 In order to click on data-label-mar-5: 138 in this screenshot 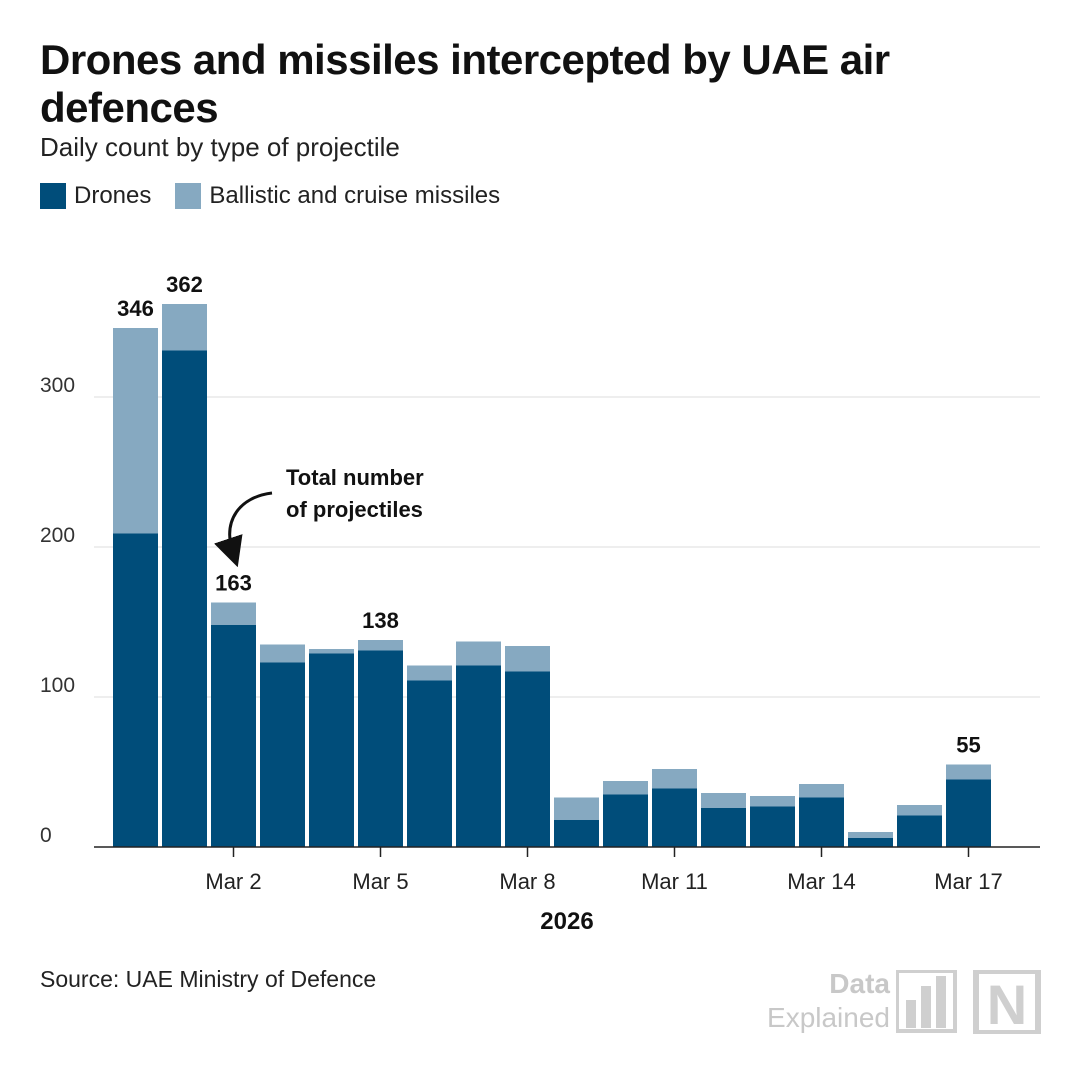, I will do `click(380, 620)`.